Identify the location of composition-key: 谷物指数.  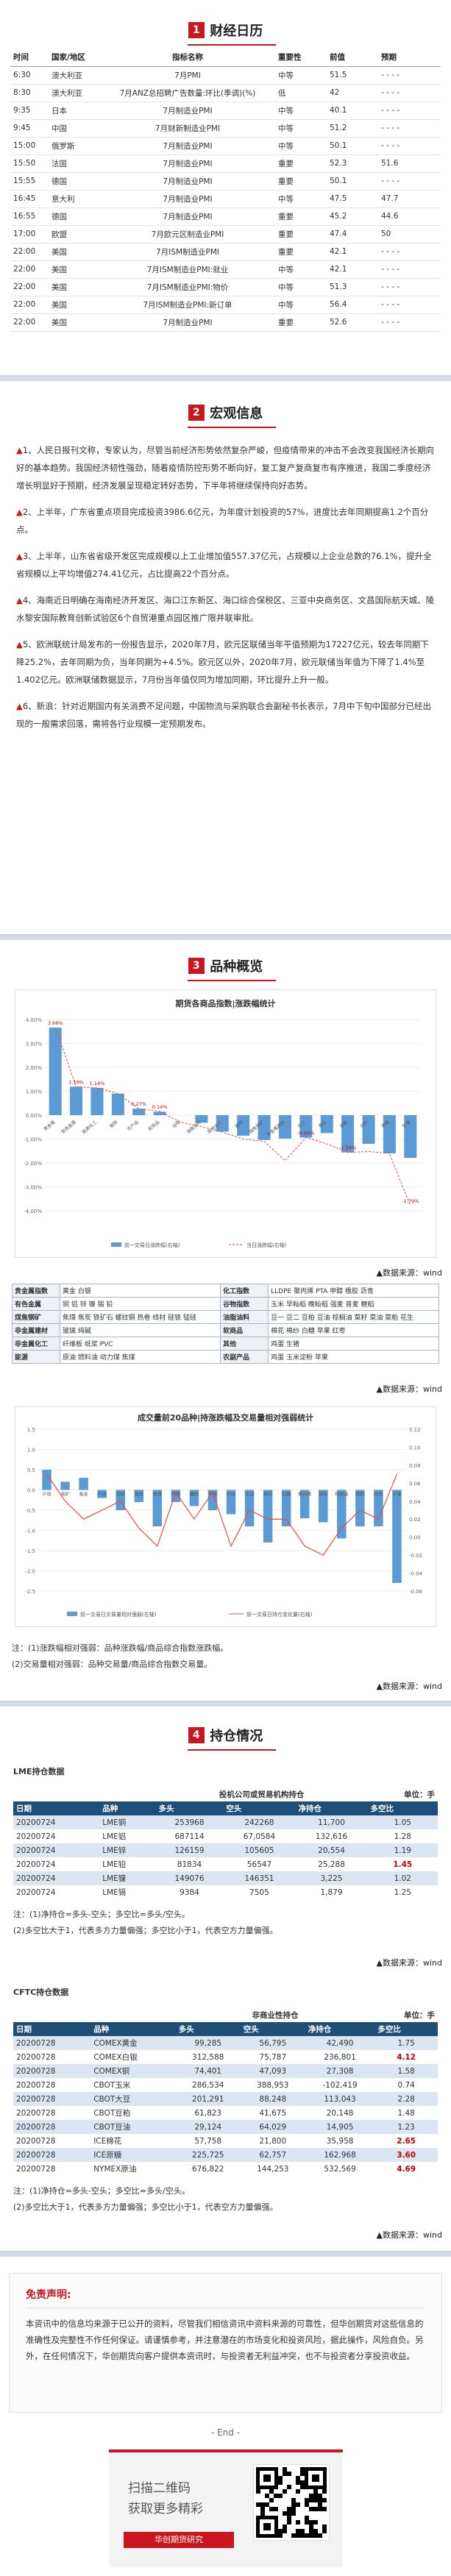
(244, 1304).